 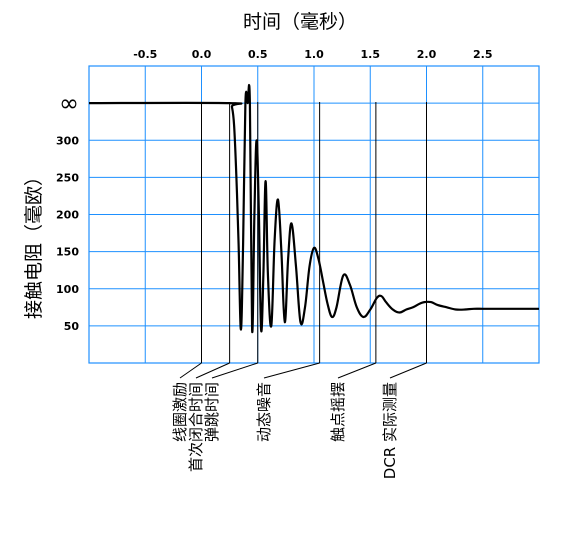 What do you see at coordinates (314, 54) in the screenshot?
I see `x-tick-label: 1.0` at bounding box center [314, 54].